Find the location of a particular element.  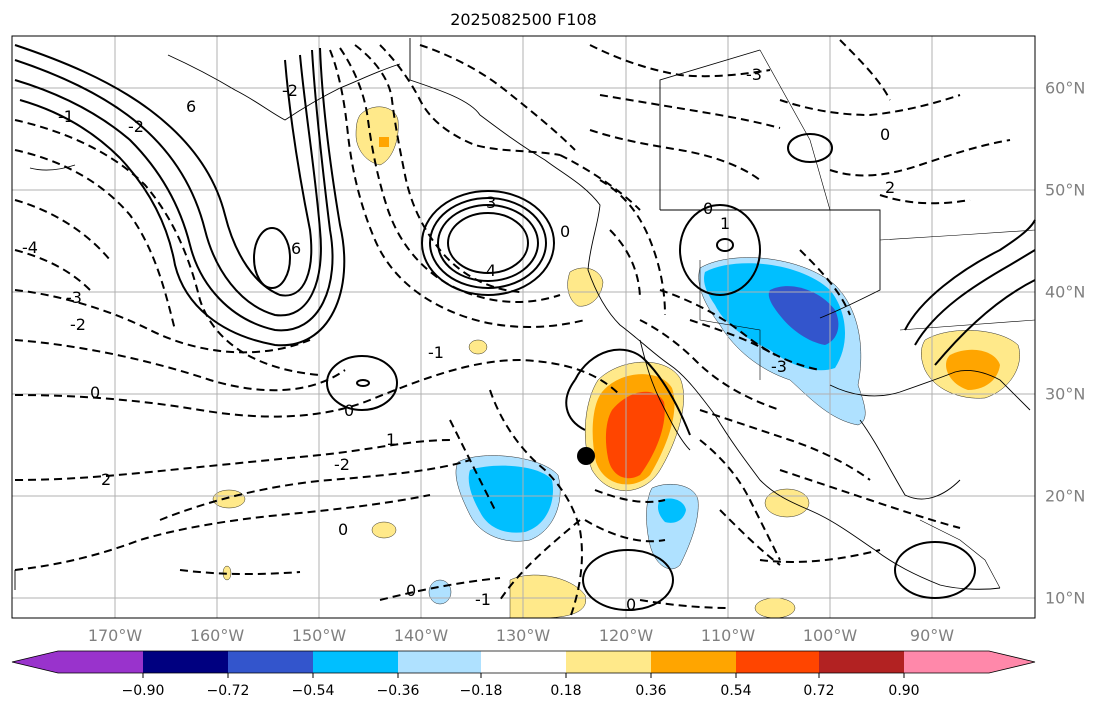

longitude-label: 150°W is located at coordinates (319, 635).